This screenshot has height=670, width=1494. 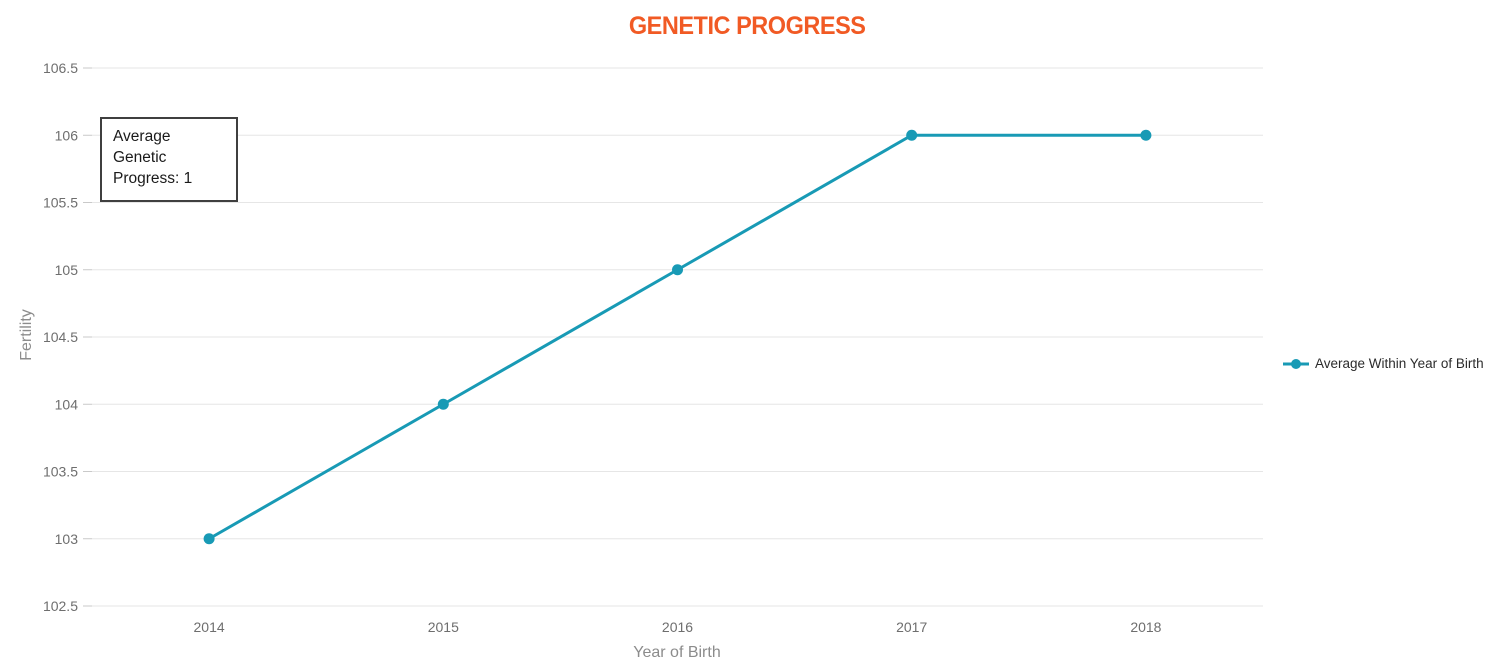 What do you see at coordinates (67, 539) in the screenshot?
I see `y-tick-label: 103` at bounding box center [67, 539].